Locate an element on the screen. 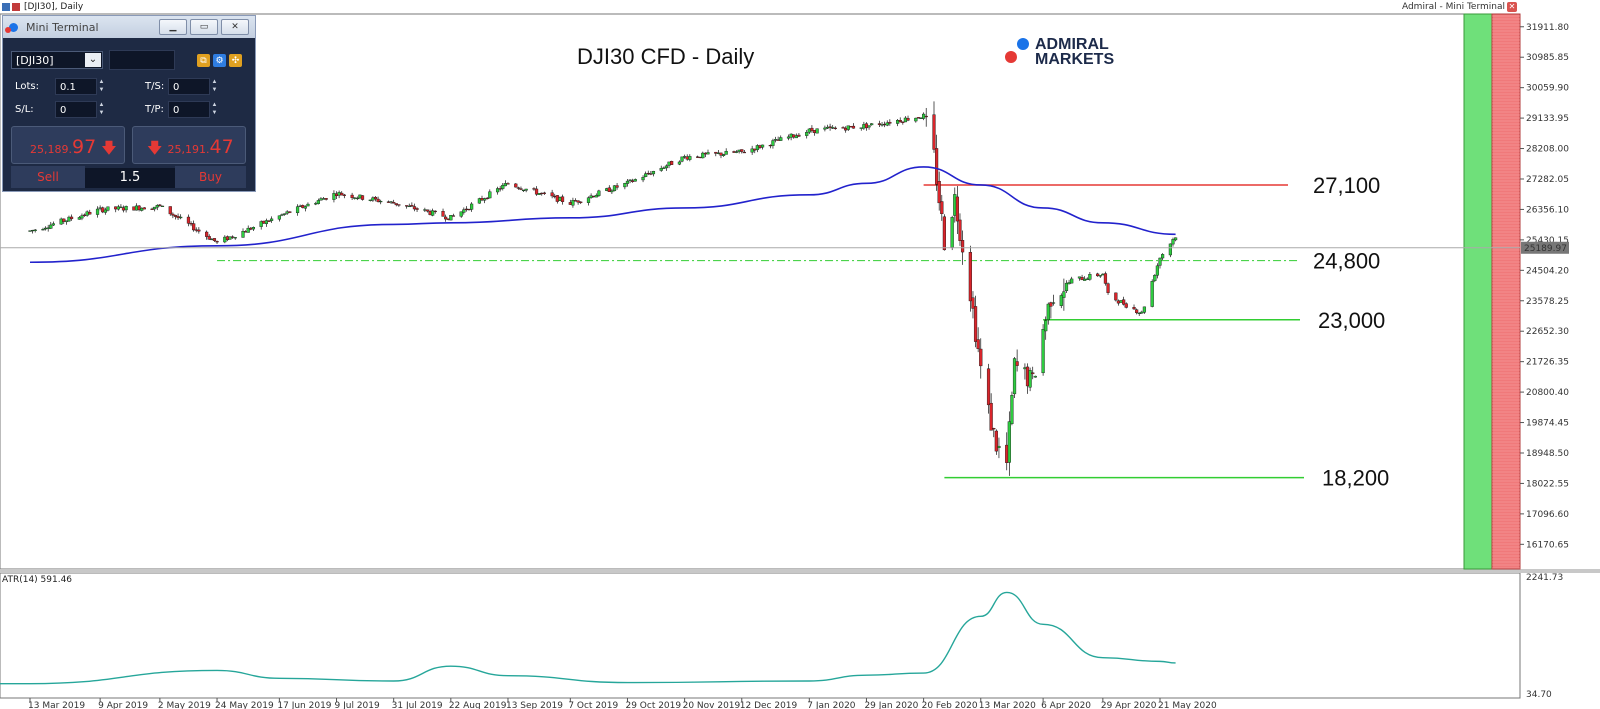  buy-price-button: 🡇 25,191.47 is located at coordinates (189, 145).